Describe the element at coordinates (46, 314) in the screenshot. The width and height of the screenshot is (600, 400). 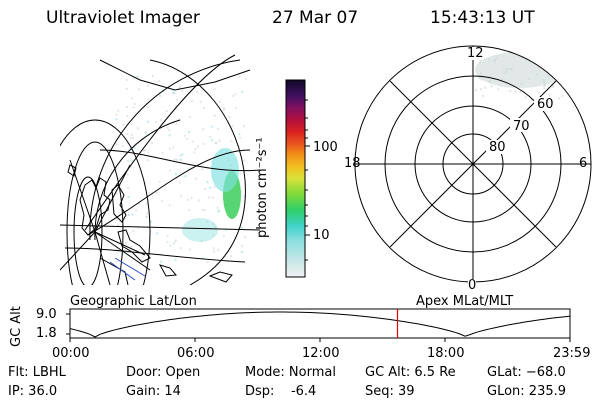
I see `orbit-ytick-9: 9.0` at that location.